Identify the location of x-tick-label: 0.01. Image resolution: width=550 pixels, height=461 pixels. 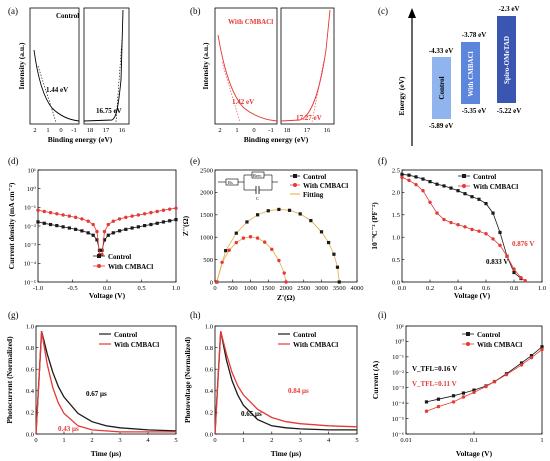
(405, 440).